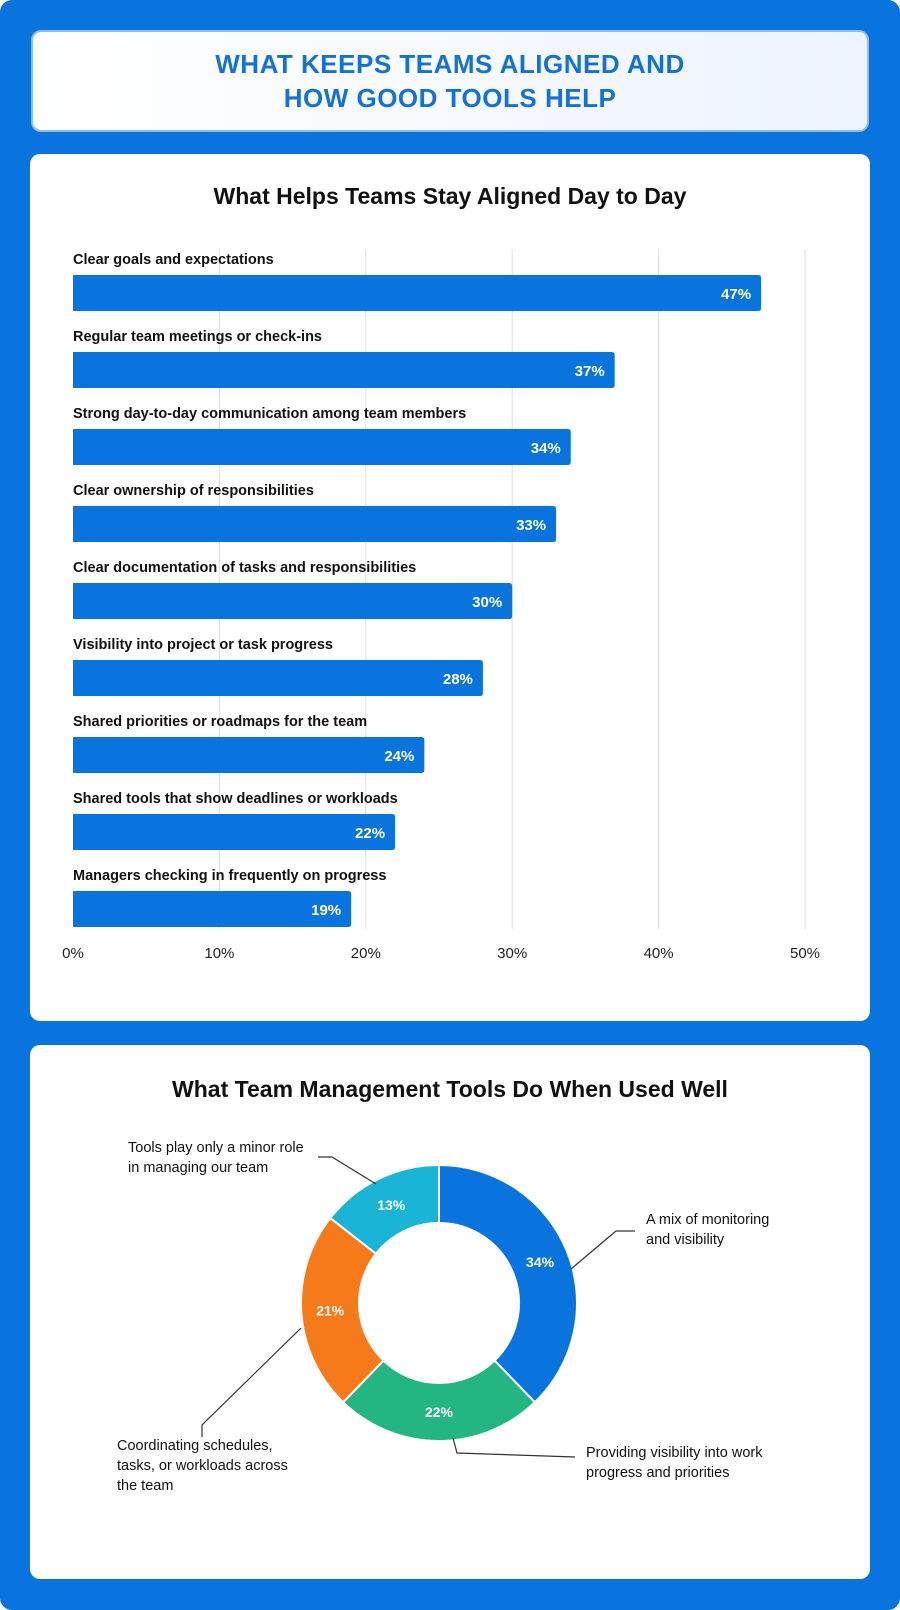 The image size is (900, 1610). Describe the element at coordinates (73, 953) in the screenshot. I see `x-tick-label: 0%` at that location.